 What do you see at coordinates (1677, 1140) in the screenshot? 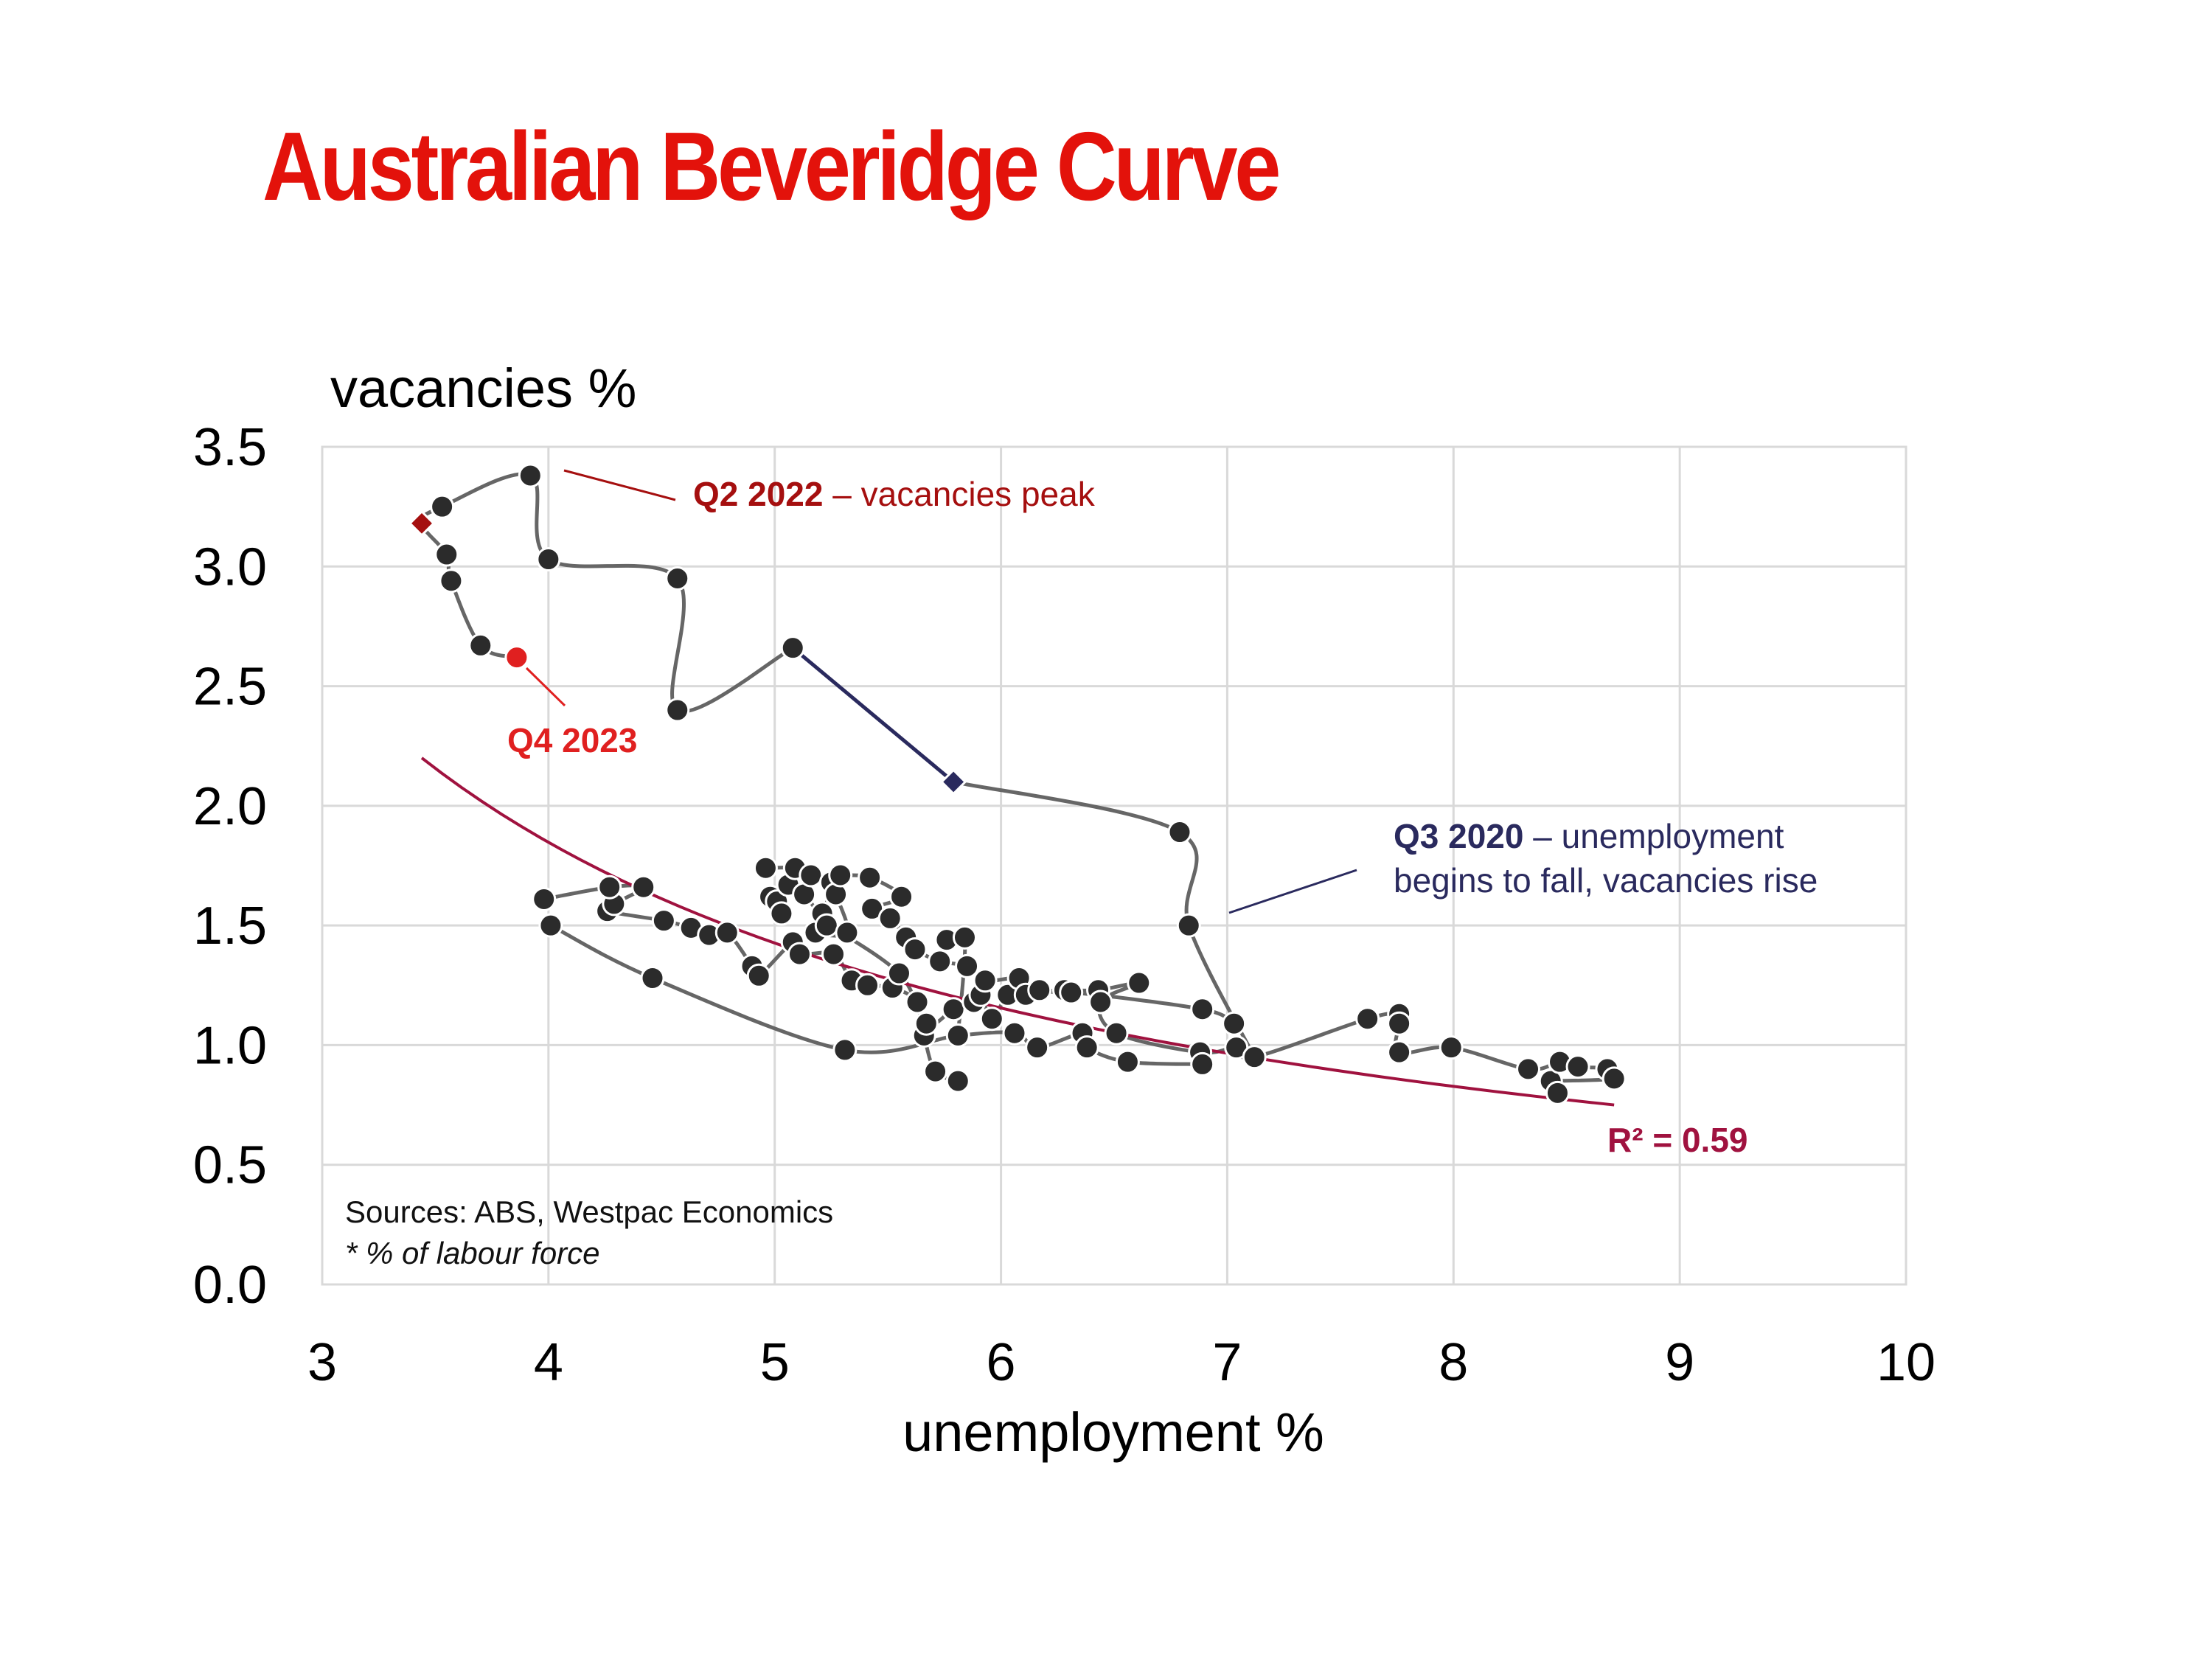
I see `r-squared-label: R² = 0.59` at bounding box center [1677, 1140].